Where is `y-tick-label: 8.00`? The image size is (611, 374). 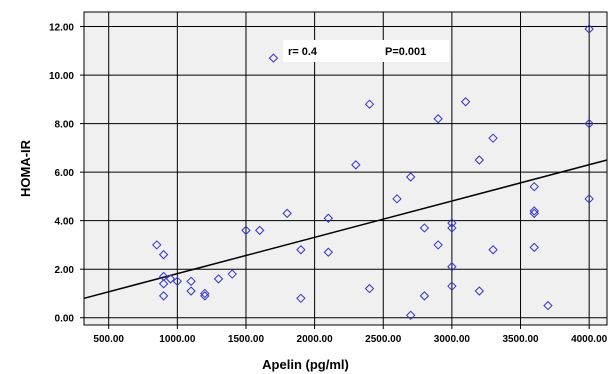 y-tick-label: 8.00 is located at coordinates (65, 125).